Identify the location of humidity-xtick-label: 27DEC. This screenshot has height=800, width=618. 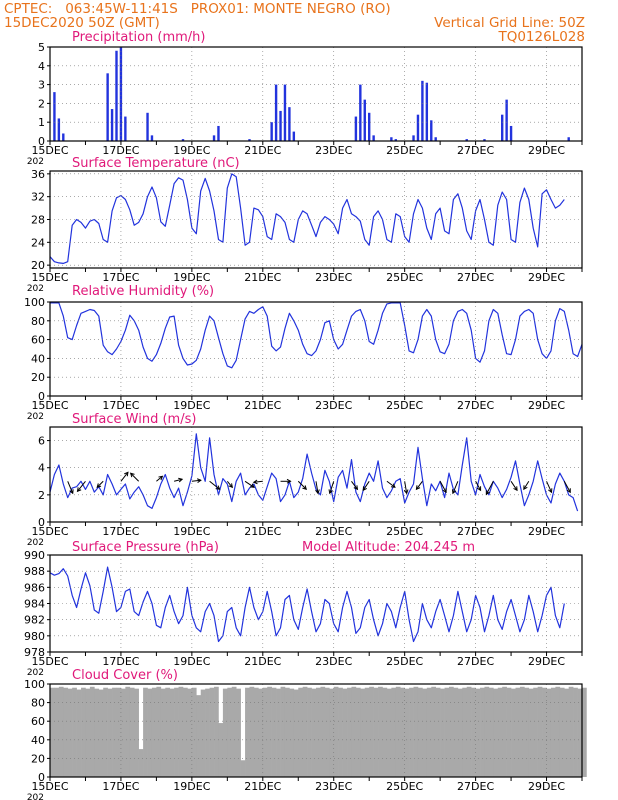
(475, 405).